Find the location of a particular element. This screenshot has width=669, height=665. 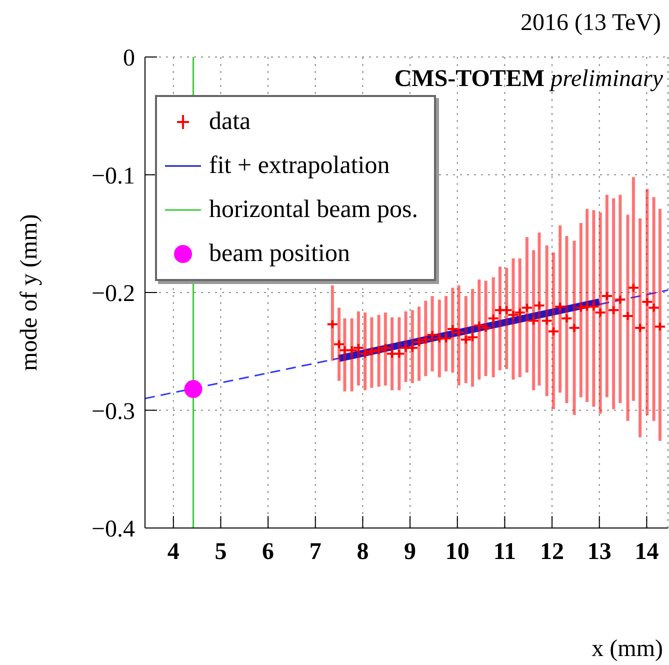

legend-label: data is located at coordinates (230, 122).